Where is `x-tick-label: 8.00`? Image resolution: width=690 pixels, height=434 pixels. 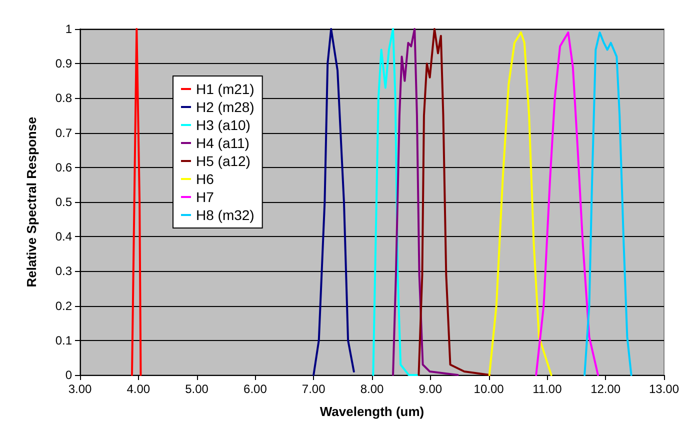 x-tick-label: 8.00 is located at coordinates (372, 389).